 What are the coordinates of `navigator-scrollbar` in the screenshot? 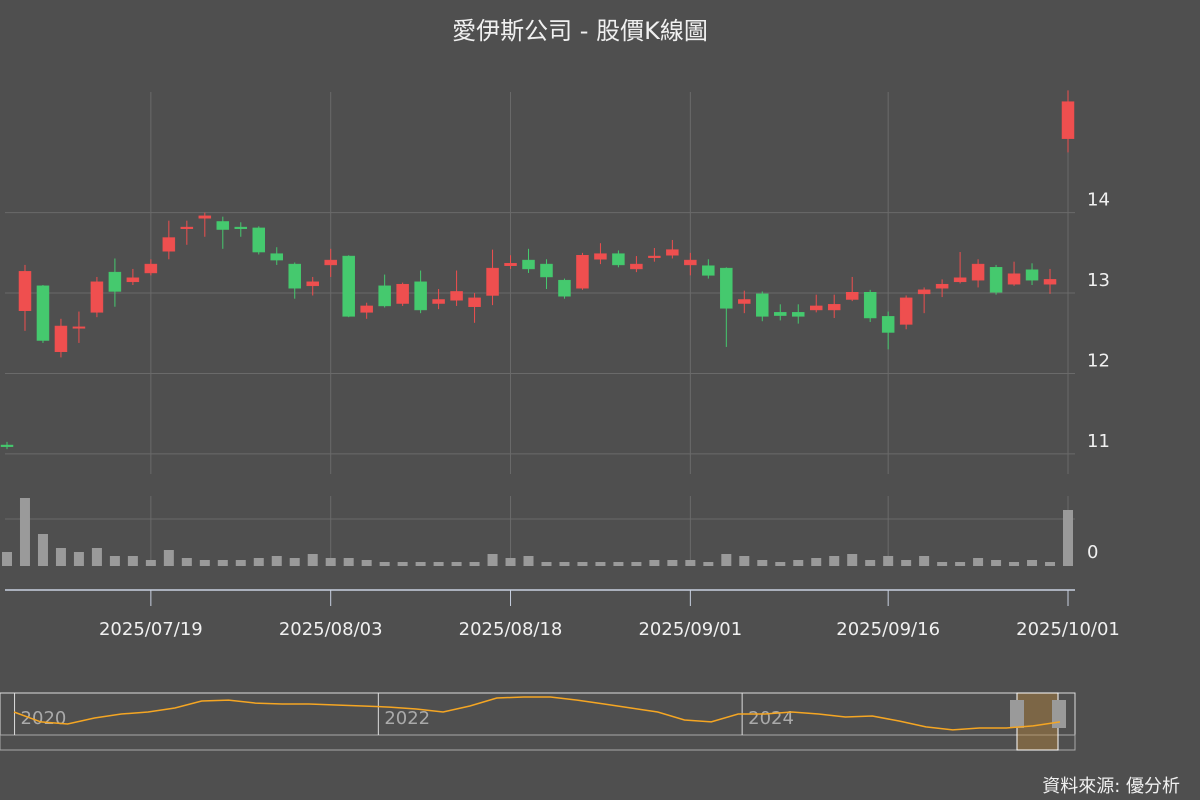 It's located at (538, 742).